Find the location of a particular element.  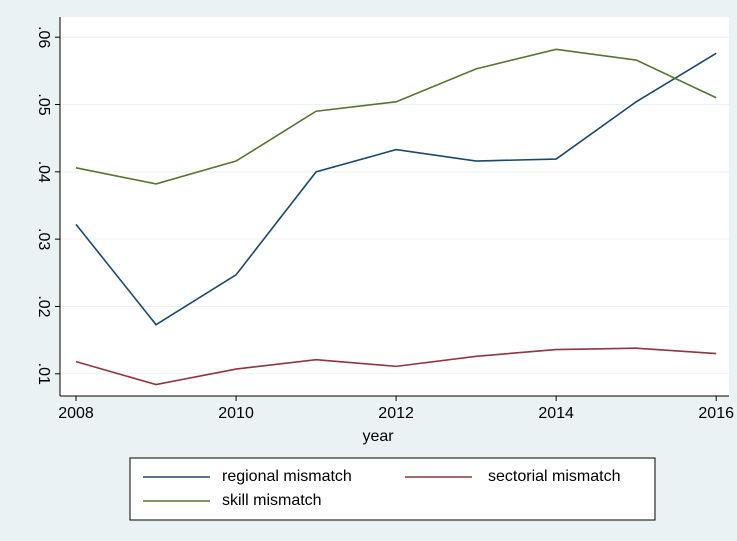

legend-box is located at coordinates (392, 489).